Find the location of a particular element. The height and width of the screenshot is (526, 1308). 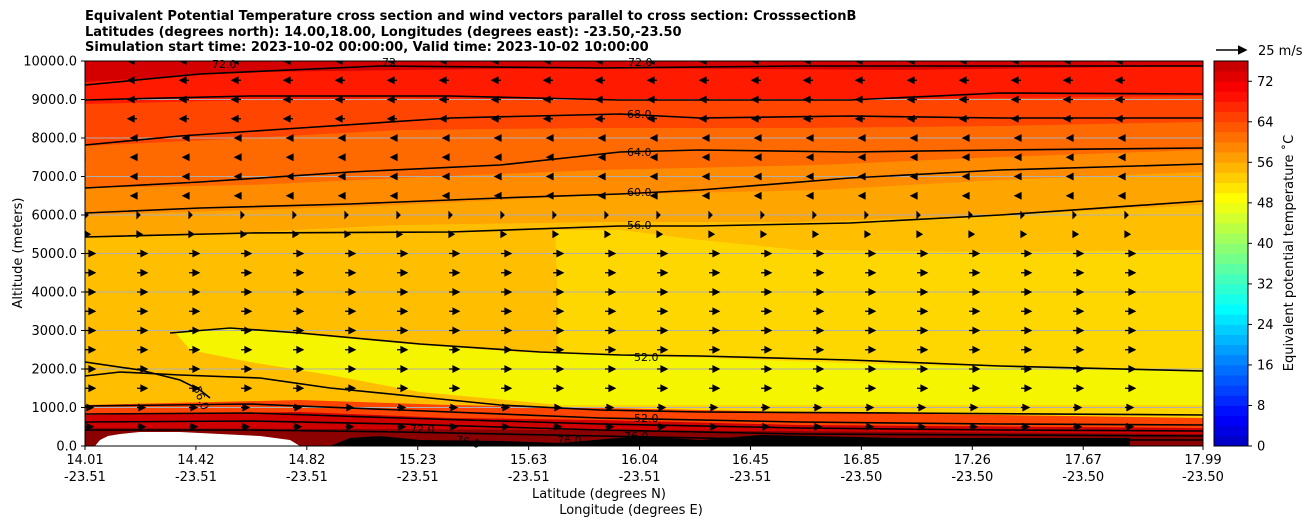

contour-label: 76.0 is located at coordinates (467, 442).